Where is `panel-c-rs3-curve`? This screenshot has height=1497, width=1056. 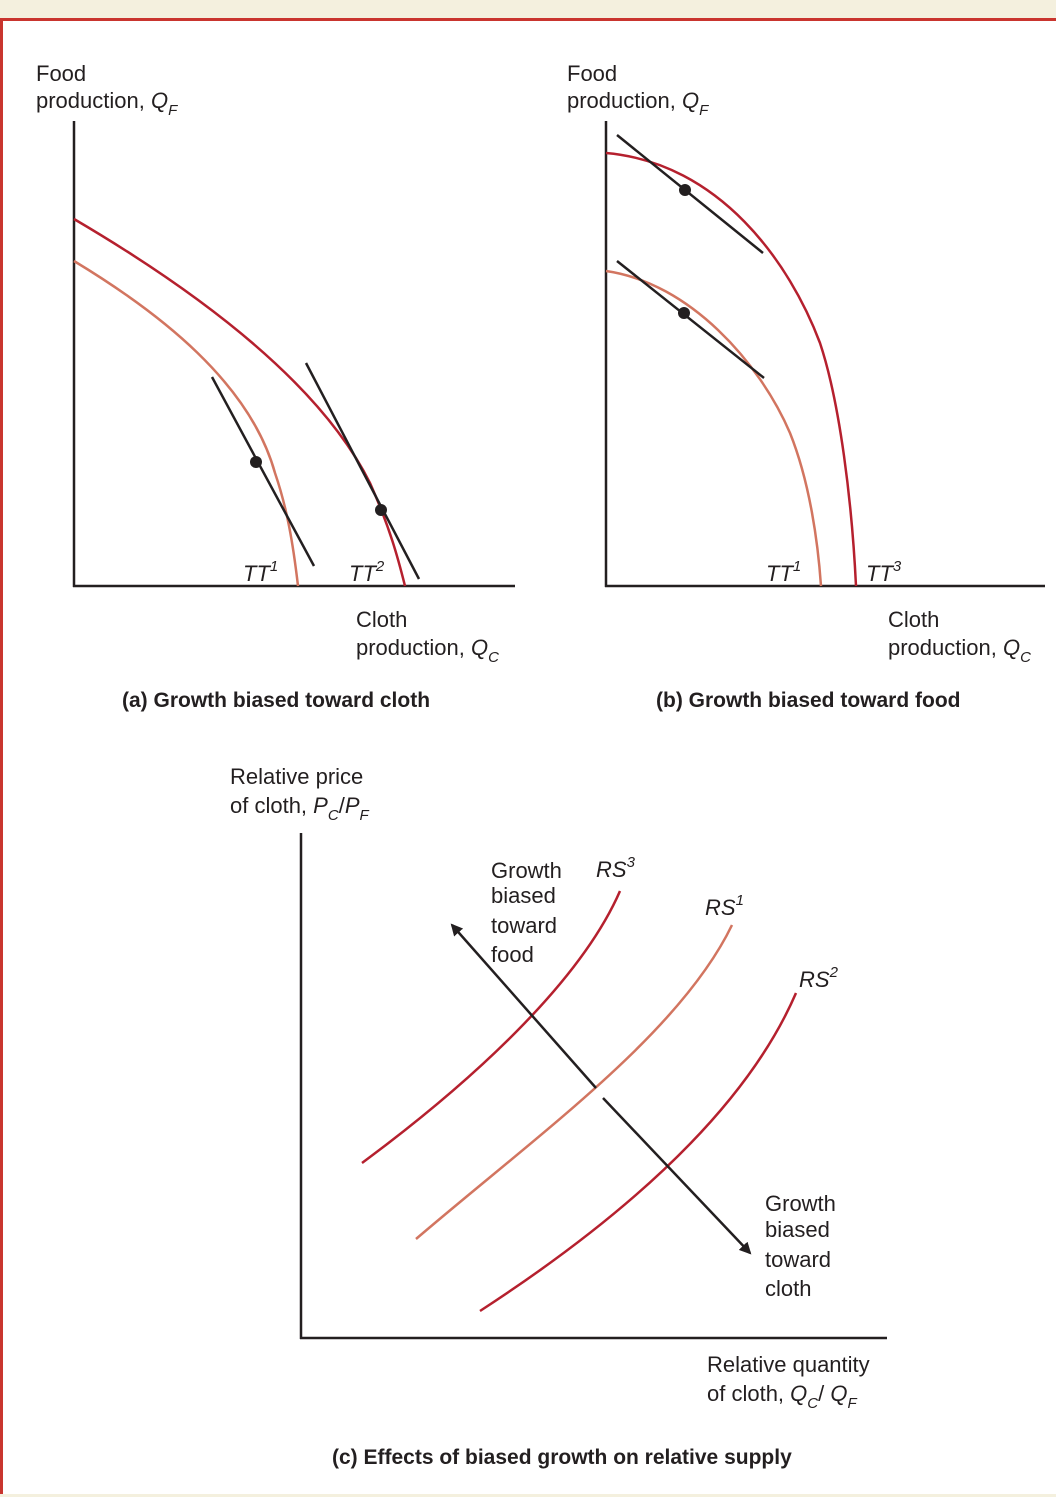
panel-c-rs3-curve is located at coordinates (491, 1027).